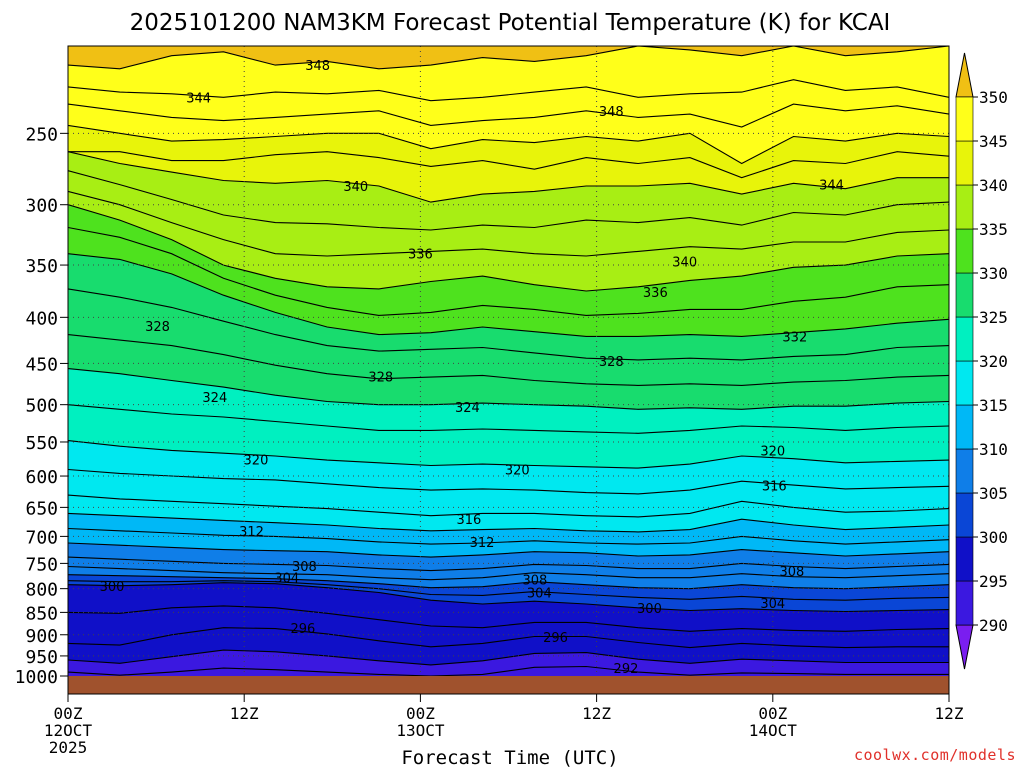  Describe the element at coordinates (993, 229) in the screenshot. I see `colorbar-label: 335` at that location.